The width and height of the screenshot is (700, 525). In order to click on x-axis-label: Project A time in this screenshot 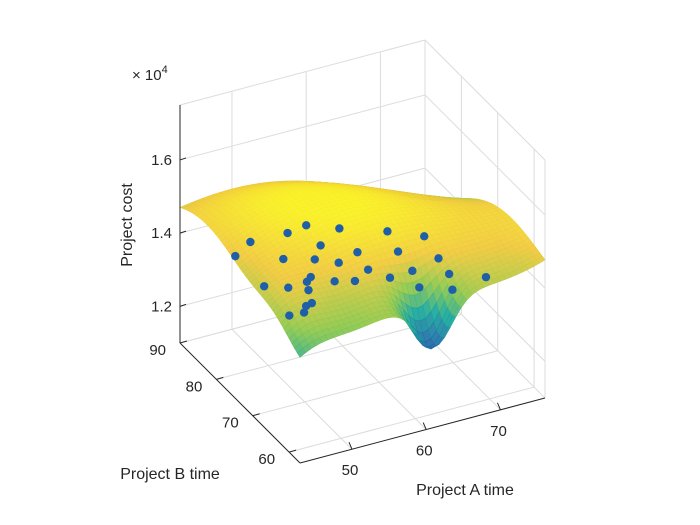, I will do `click(465, 490)`.